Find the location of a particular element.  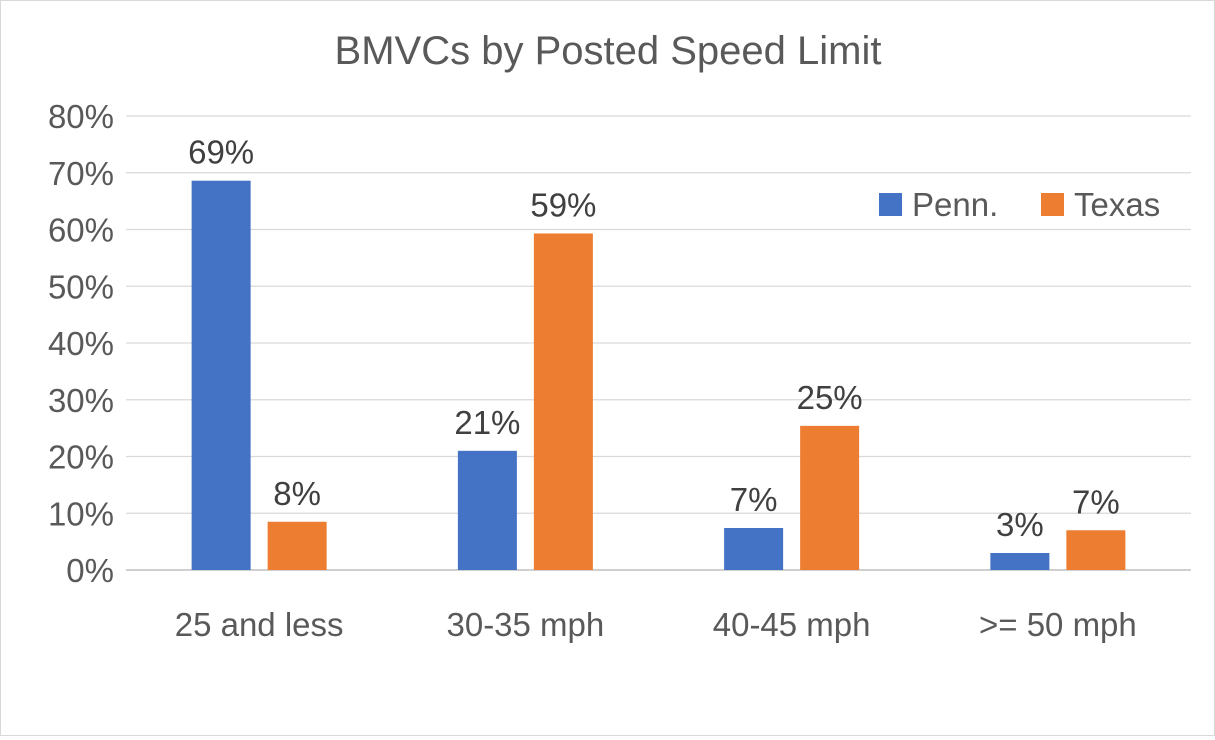

y-axis-ticks: 0% 10% 20% 30% 40% 50% 60% 70% 80% is located at coordinates (81, 343).